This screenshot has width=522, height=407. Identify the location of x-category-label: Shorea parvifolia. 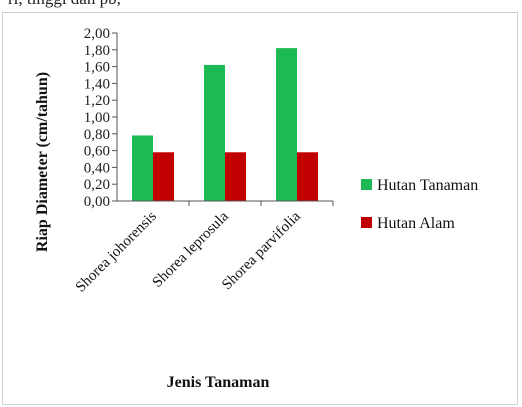
(261, 250).